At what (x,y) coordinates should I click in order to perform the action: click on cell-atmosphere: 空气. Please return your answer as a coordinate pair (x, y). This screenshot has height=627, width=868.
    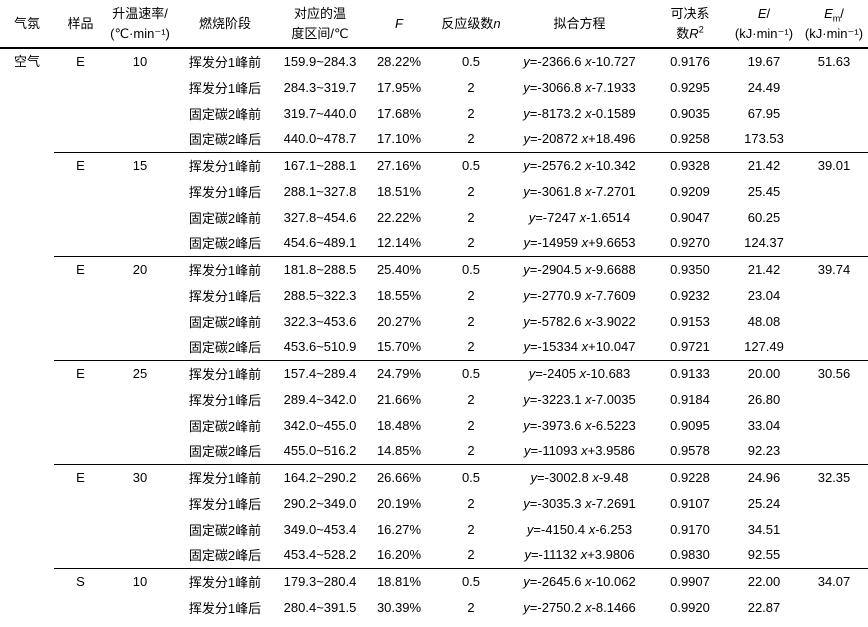
    Looking at the image, I should click on (26, 61).